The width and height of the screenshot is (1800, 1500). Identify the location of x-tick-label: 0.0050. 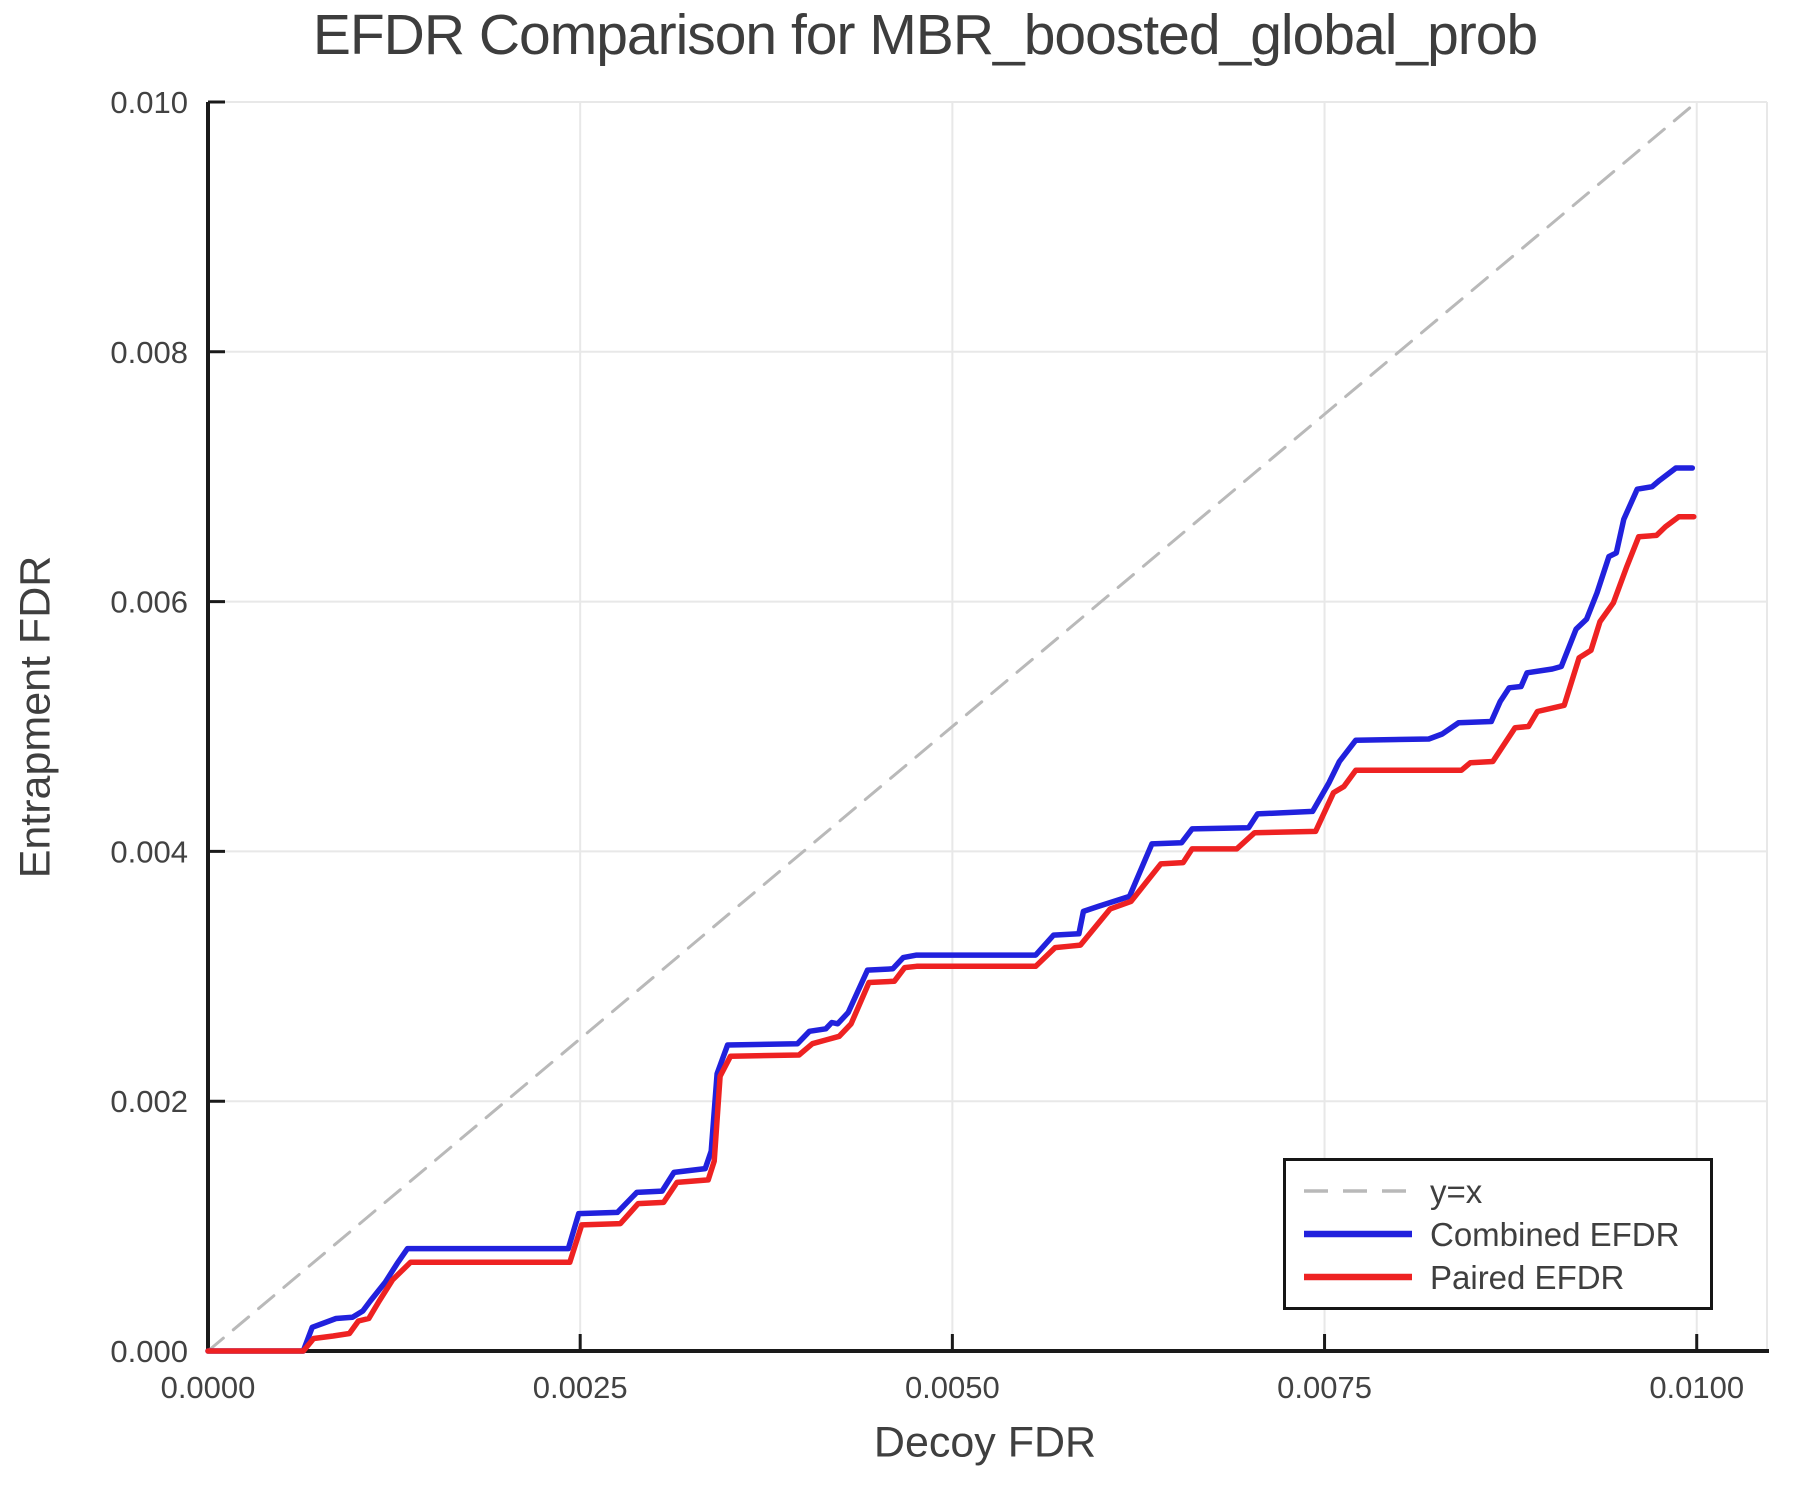
(952, 1387).